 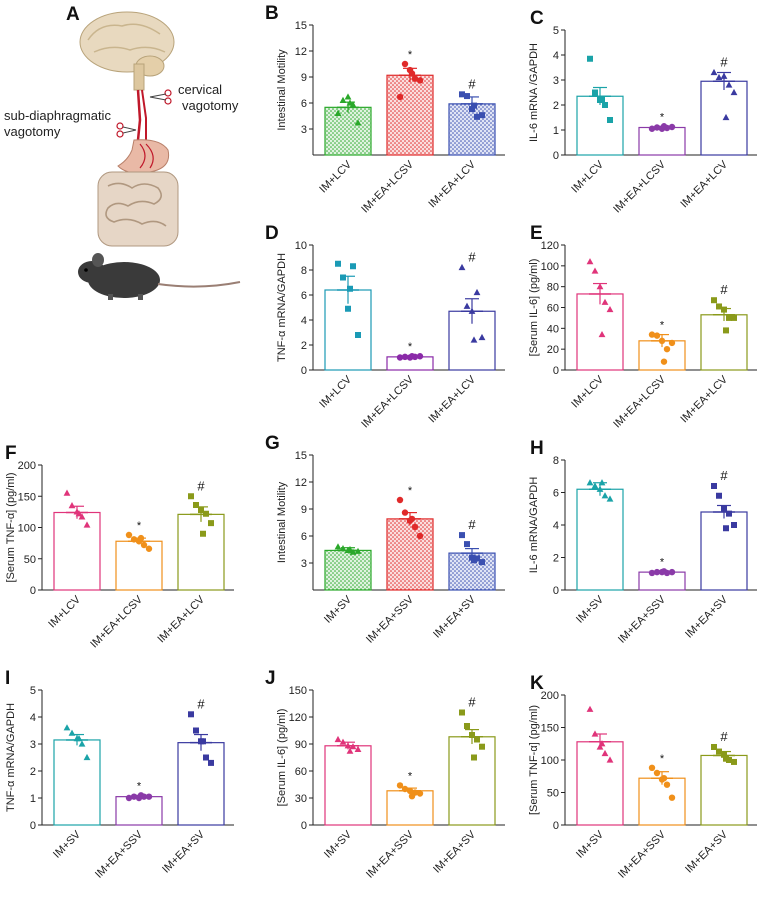 What do you see at coordinates (304, 296) in the screenshot?
I see `y-tick-label: 6` at bounding box center [304, 296].